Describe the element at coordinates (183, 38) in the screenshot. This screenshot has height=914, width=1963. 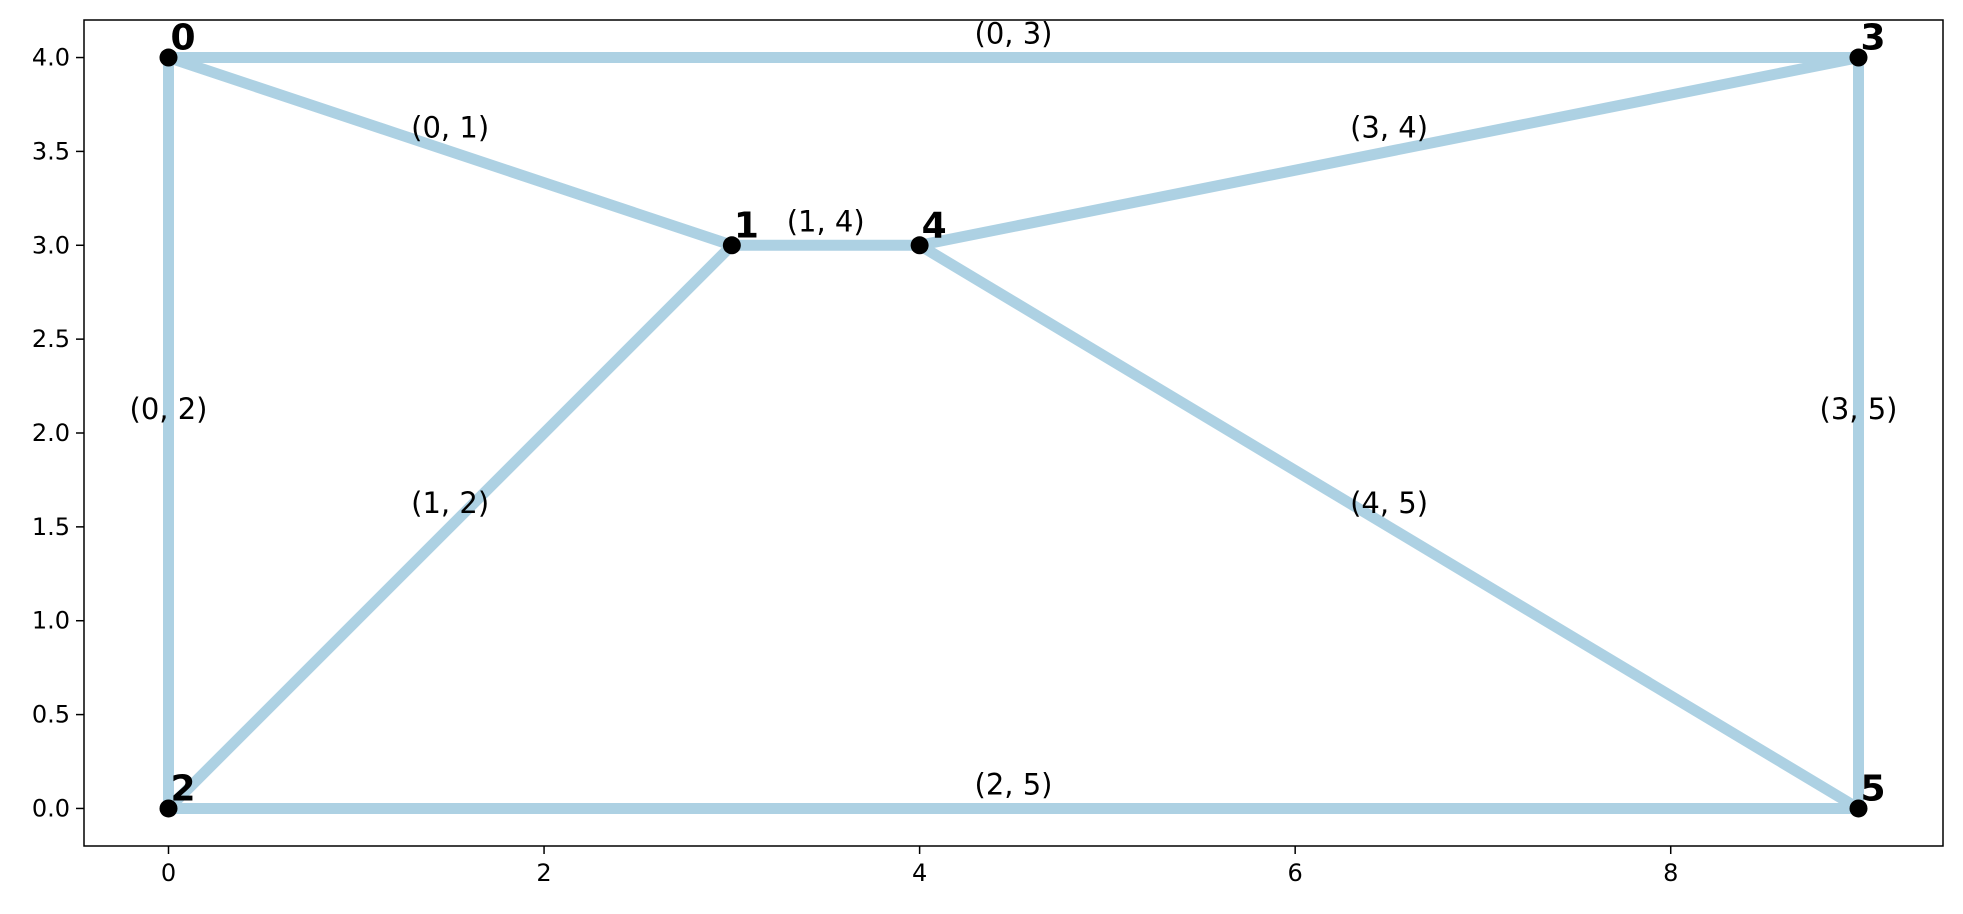
I see `node-label-0: 0` at that location.